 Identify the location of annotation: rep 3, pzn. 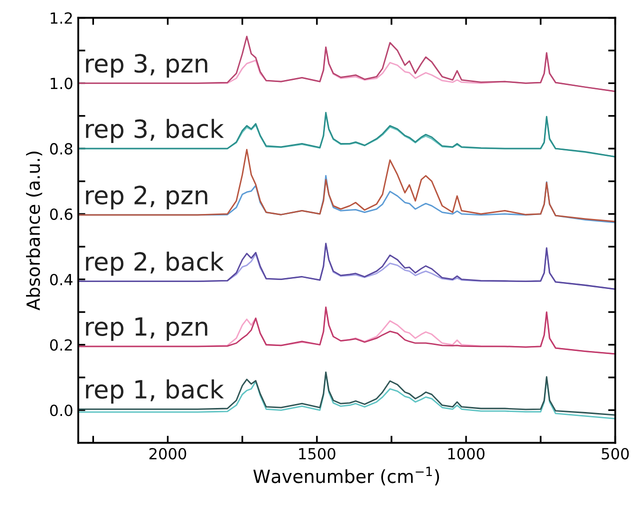
(147, 66).